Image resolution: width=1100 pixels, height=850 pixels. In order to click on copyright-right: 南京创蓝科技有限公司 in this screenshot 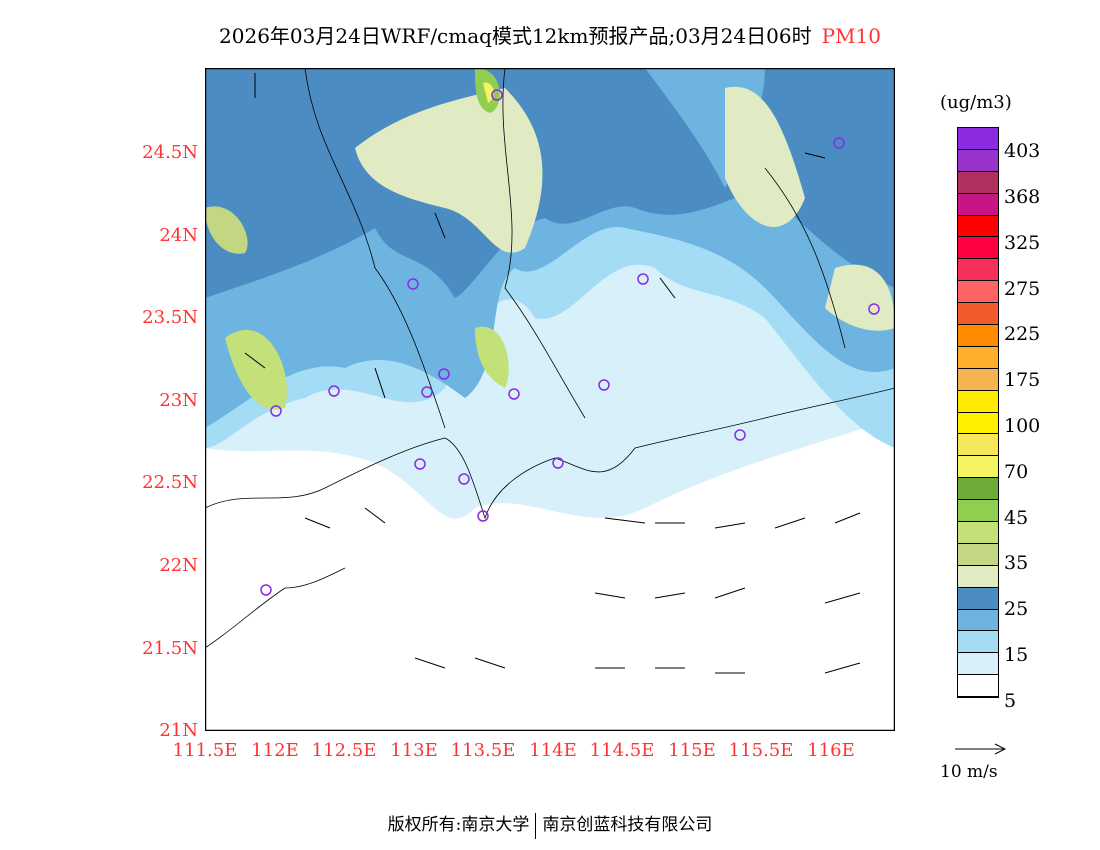, I will do `click(627, 825)`.